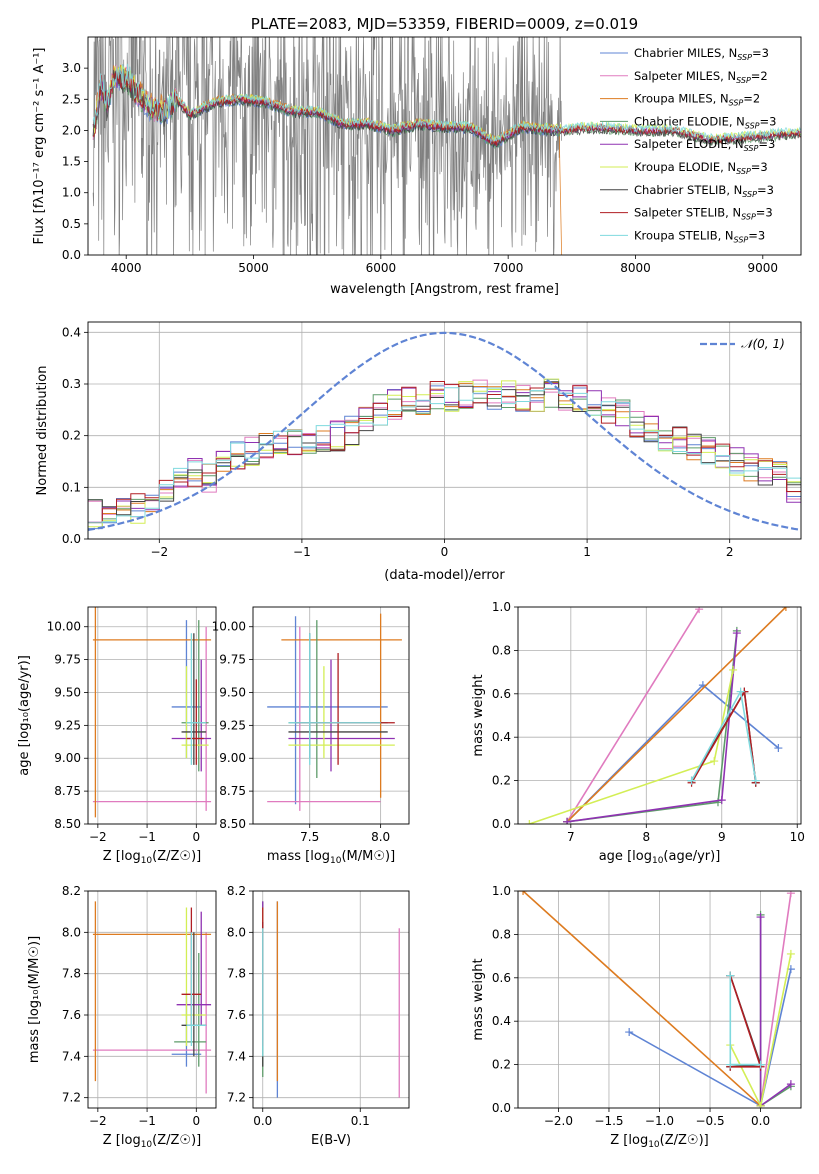 Image resolution: width=819 pixels, height=1174 pixels. What do you see at coordinates (71, 384) in the screenshot?
I see `y-tick-label: 0.3` at bounding box center [71, 384].